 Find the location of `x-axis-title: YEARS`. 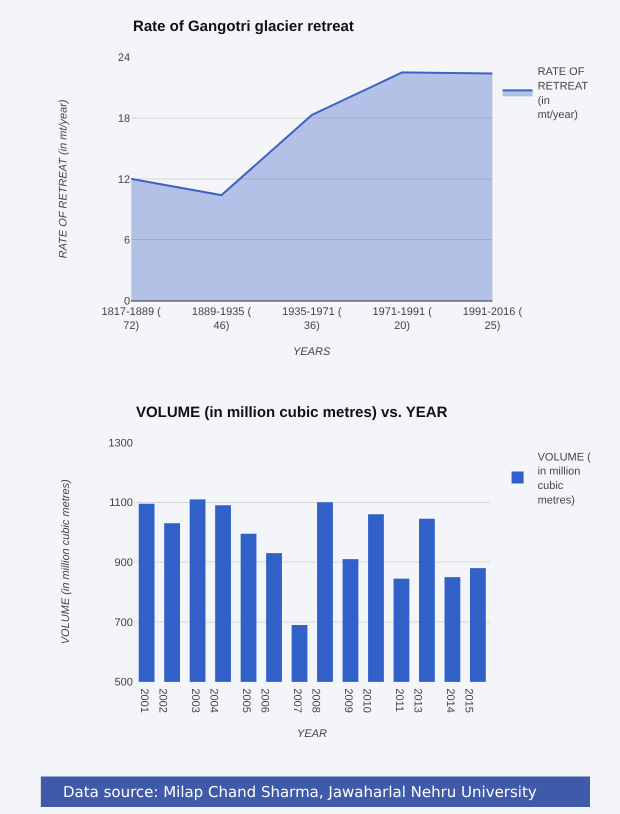

x-axis-title: YEARS is located at coordinates (312, 352).